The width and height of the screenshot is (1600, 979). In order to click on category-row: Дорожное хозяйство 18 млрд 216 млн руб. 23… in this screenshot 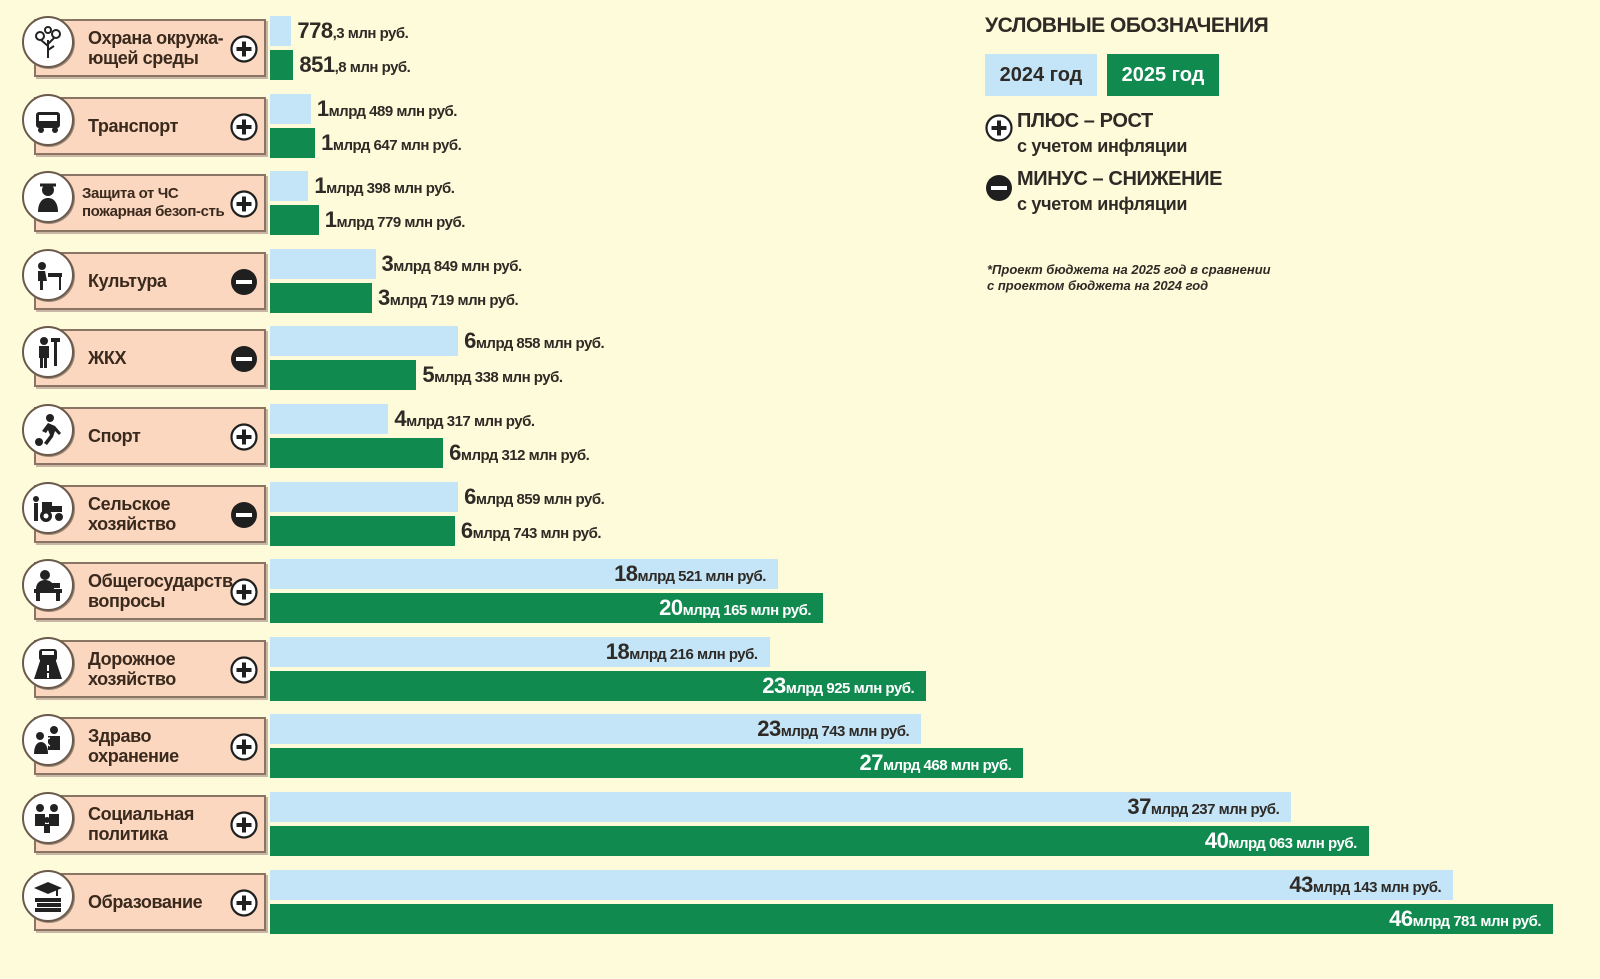, I will do `click(800, 671)`.